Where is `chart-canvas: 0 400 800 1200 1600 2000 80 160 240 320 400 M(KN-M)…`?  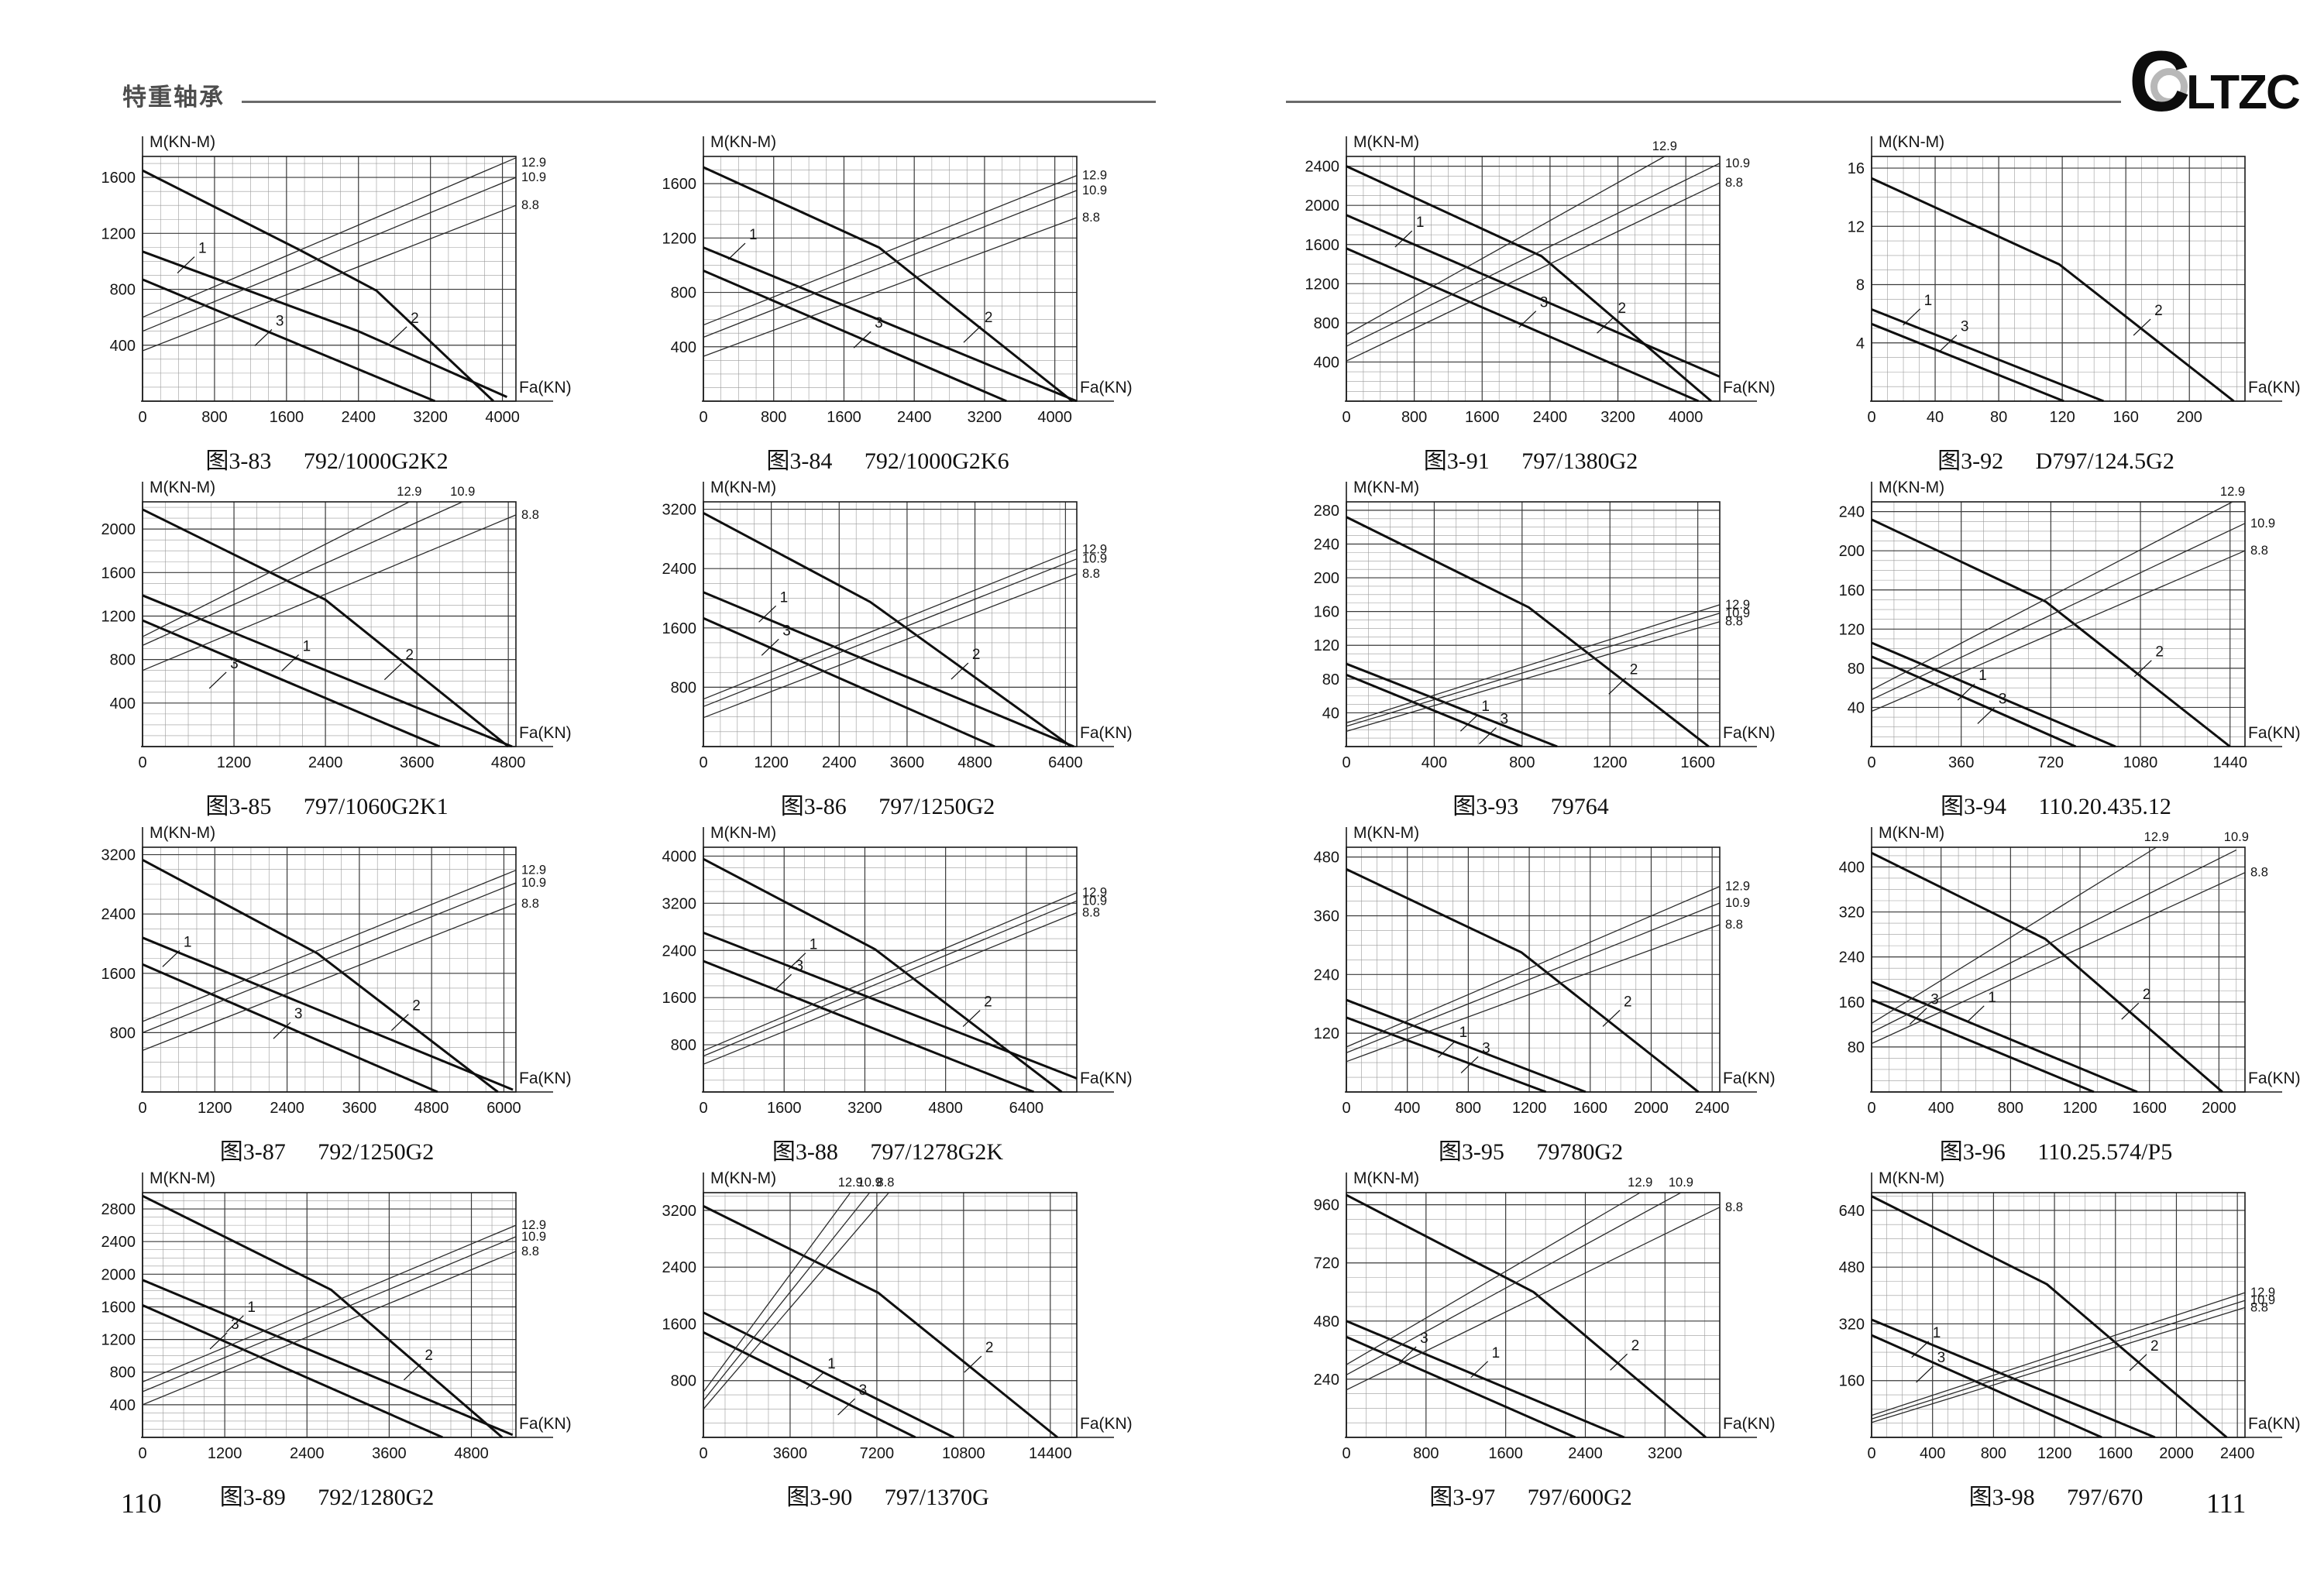
chart-canvas: 0 400 800 1200 1600 2000 80 160 240 320 400 M(KN-M)… is located at coordinates (2070, 970).